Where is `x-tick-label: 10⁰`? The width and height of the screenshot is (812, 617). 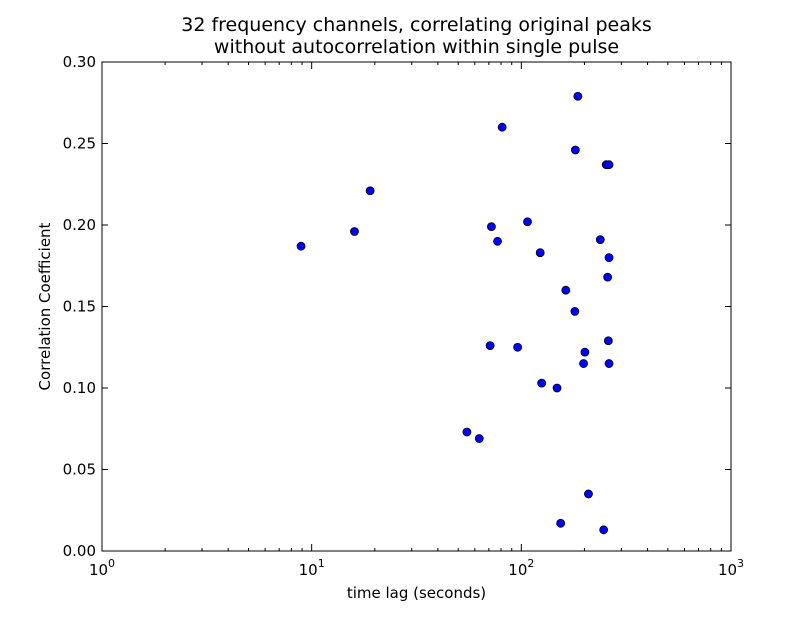
x-tick-label: 10⁰ is located at coordinates (102, 568).